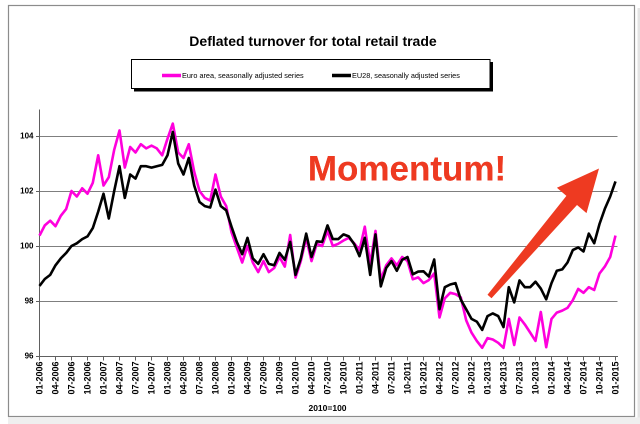 Image resolution: width=640 pixels, height=424 pixels. I want to click on svg-text: 07-2010, so click(328, 378).